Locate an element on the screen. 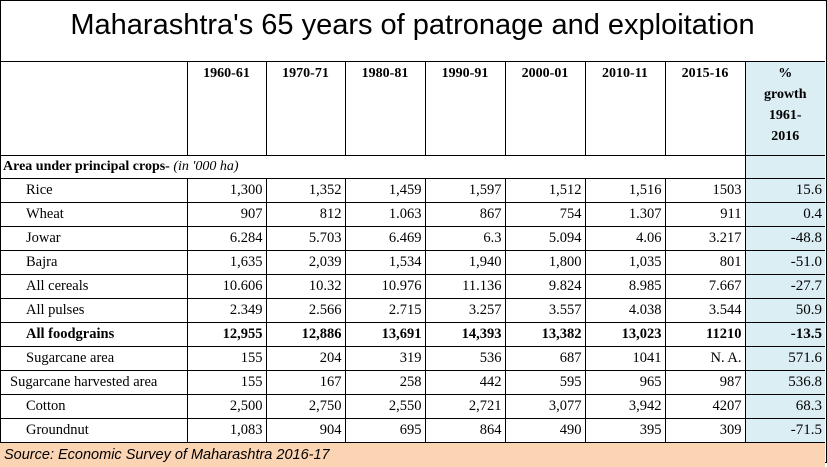 The width and height of the screenshot is (827, 467). value-cell: 2.715 is located at coordinates (385, 311).